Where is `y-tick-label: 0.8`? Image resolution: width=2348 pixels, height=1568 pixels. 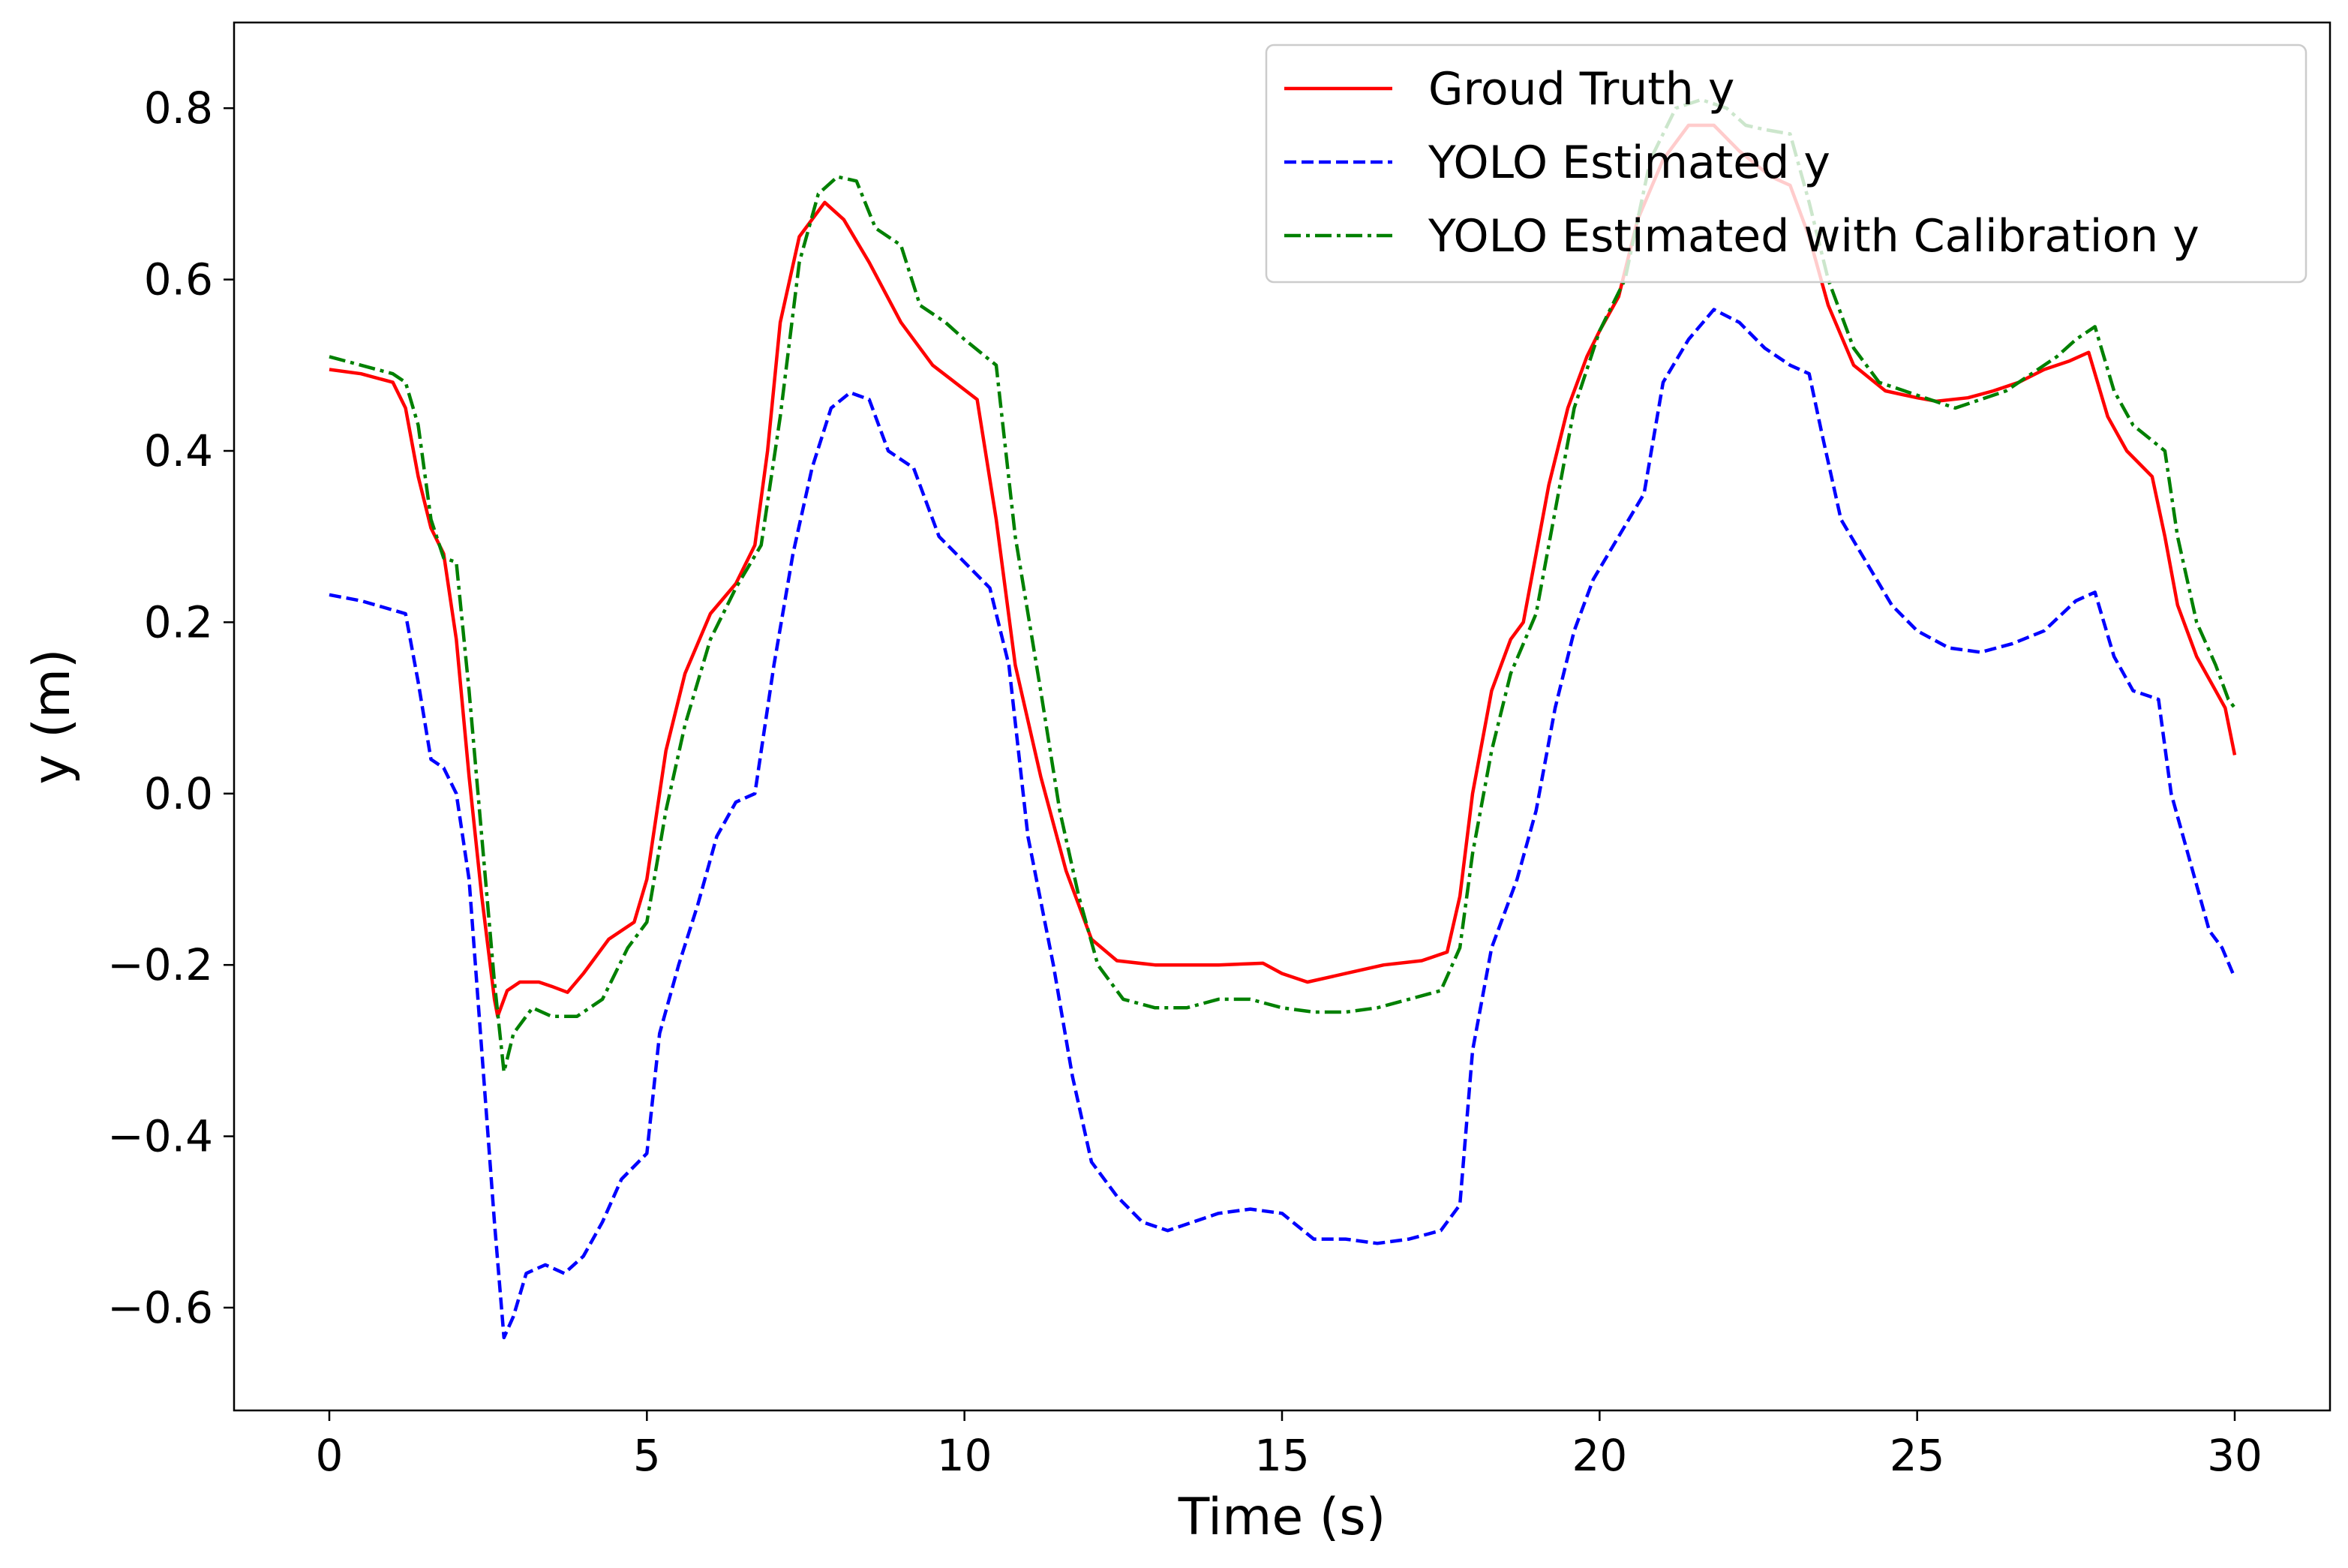
y-tick-label: 0.8 is located at coordinates (179, 109).